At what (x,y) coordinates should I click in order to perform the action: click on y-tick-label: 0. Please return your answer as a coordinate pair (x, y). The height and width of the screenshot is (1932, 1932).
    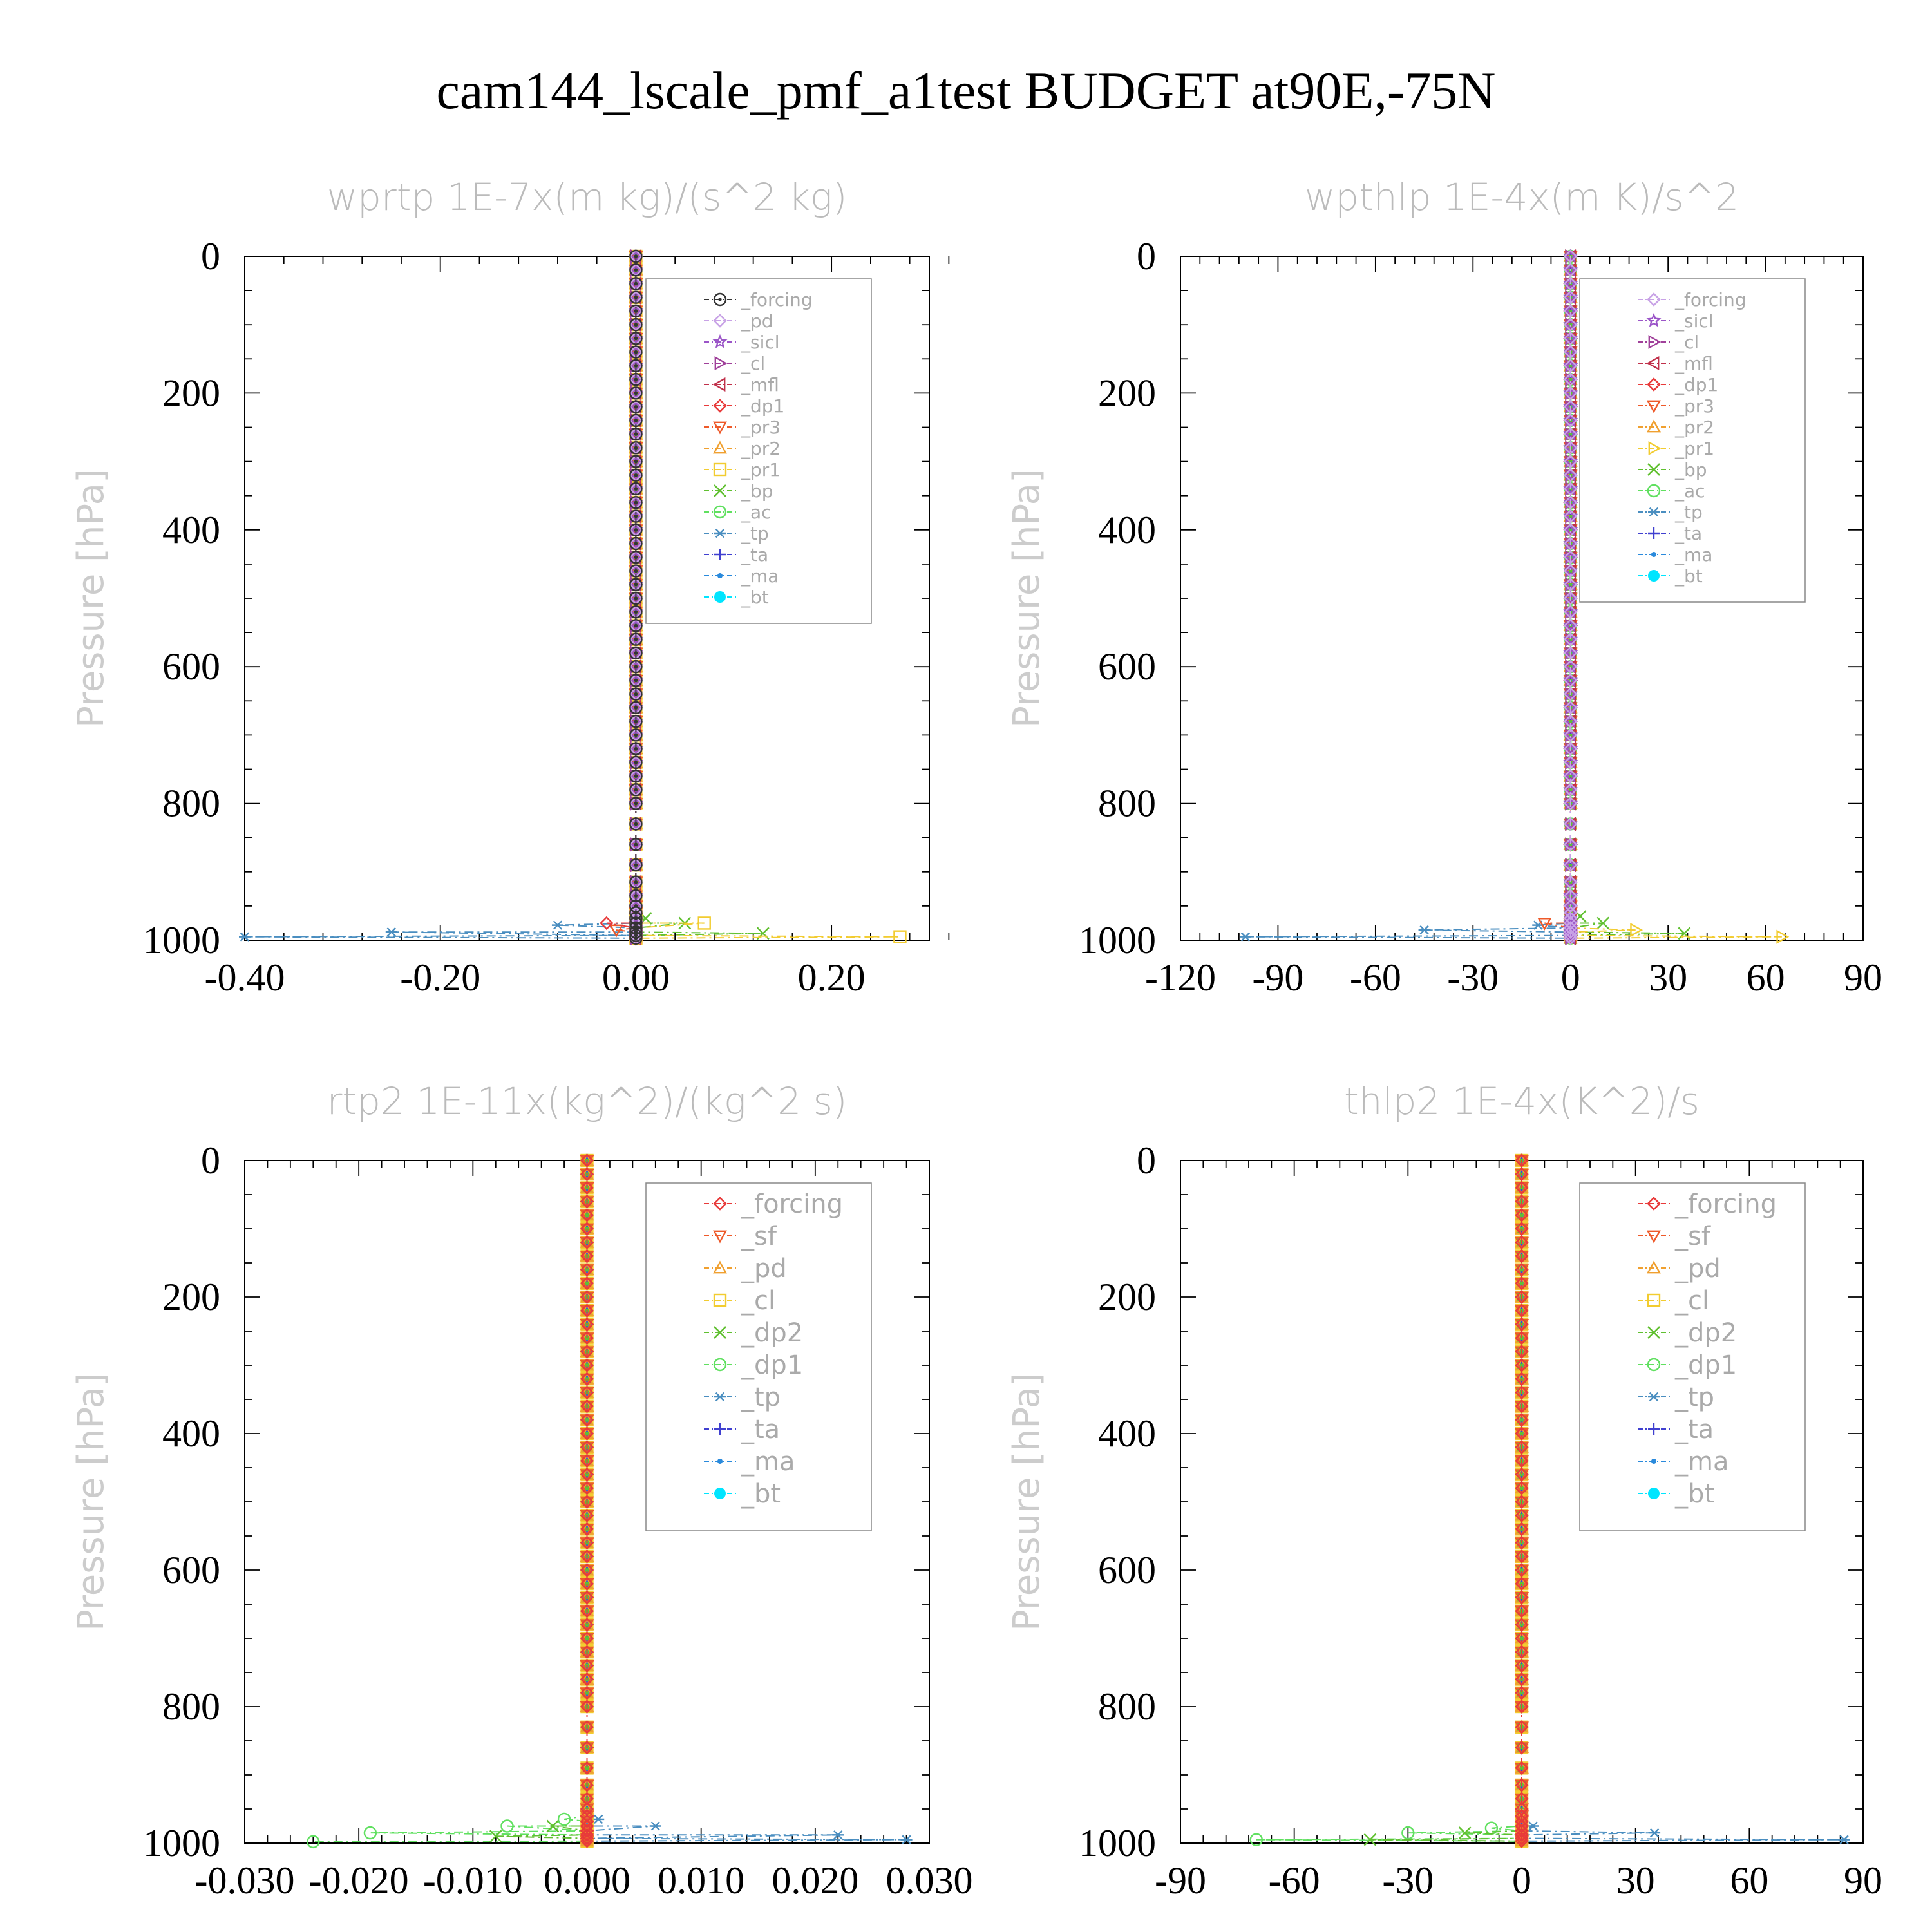
    Looking at the image, I should click on (1146, 1160).